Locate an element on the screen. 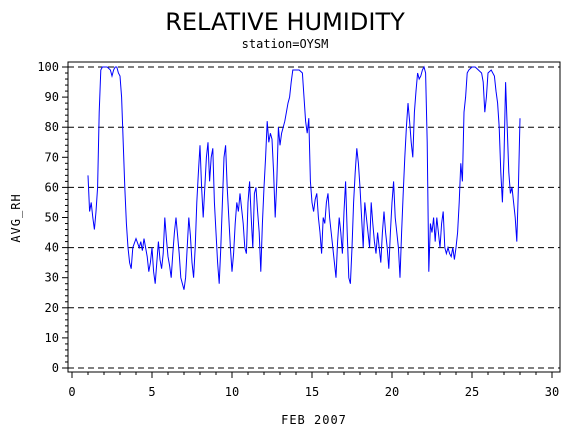  chart-subtitle: station=OYSM is located at coordinates (285, 44).